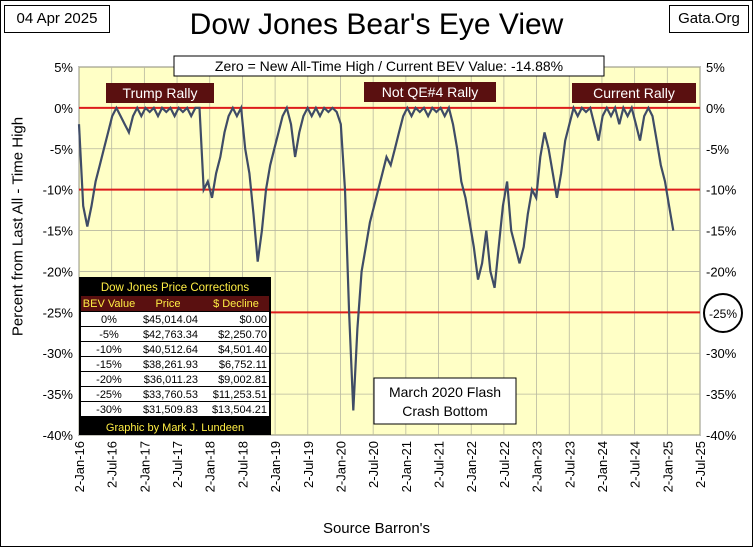 Image resolution: width=753 pixels, height=547 pixels. Describe the element at coordinates (109, 410) in the screenshot. I see `table-cell-bev: -30%` at that location.